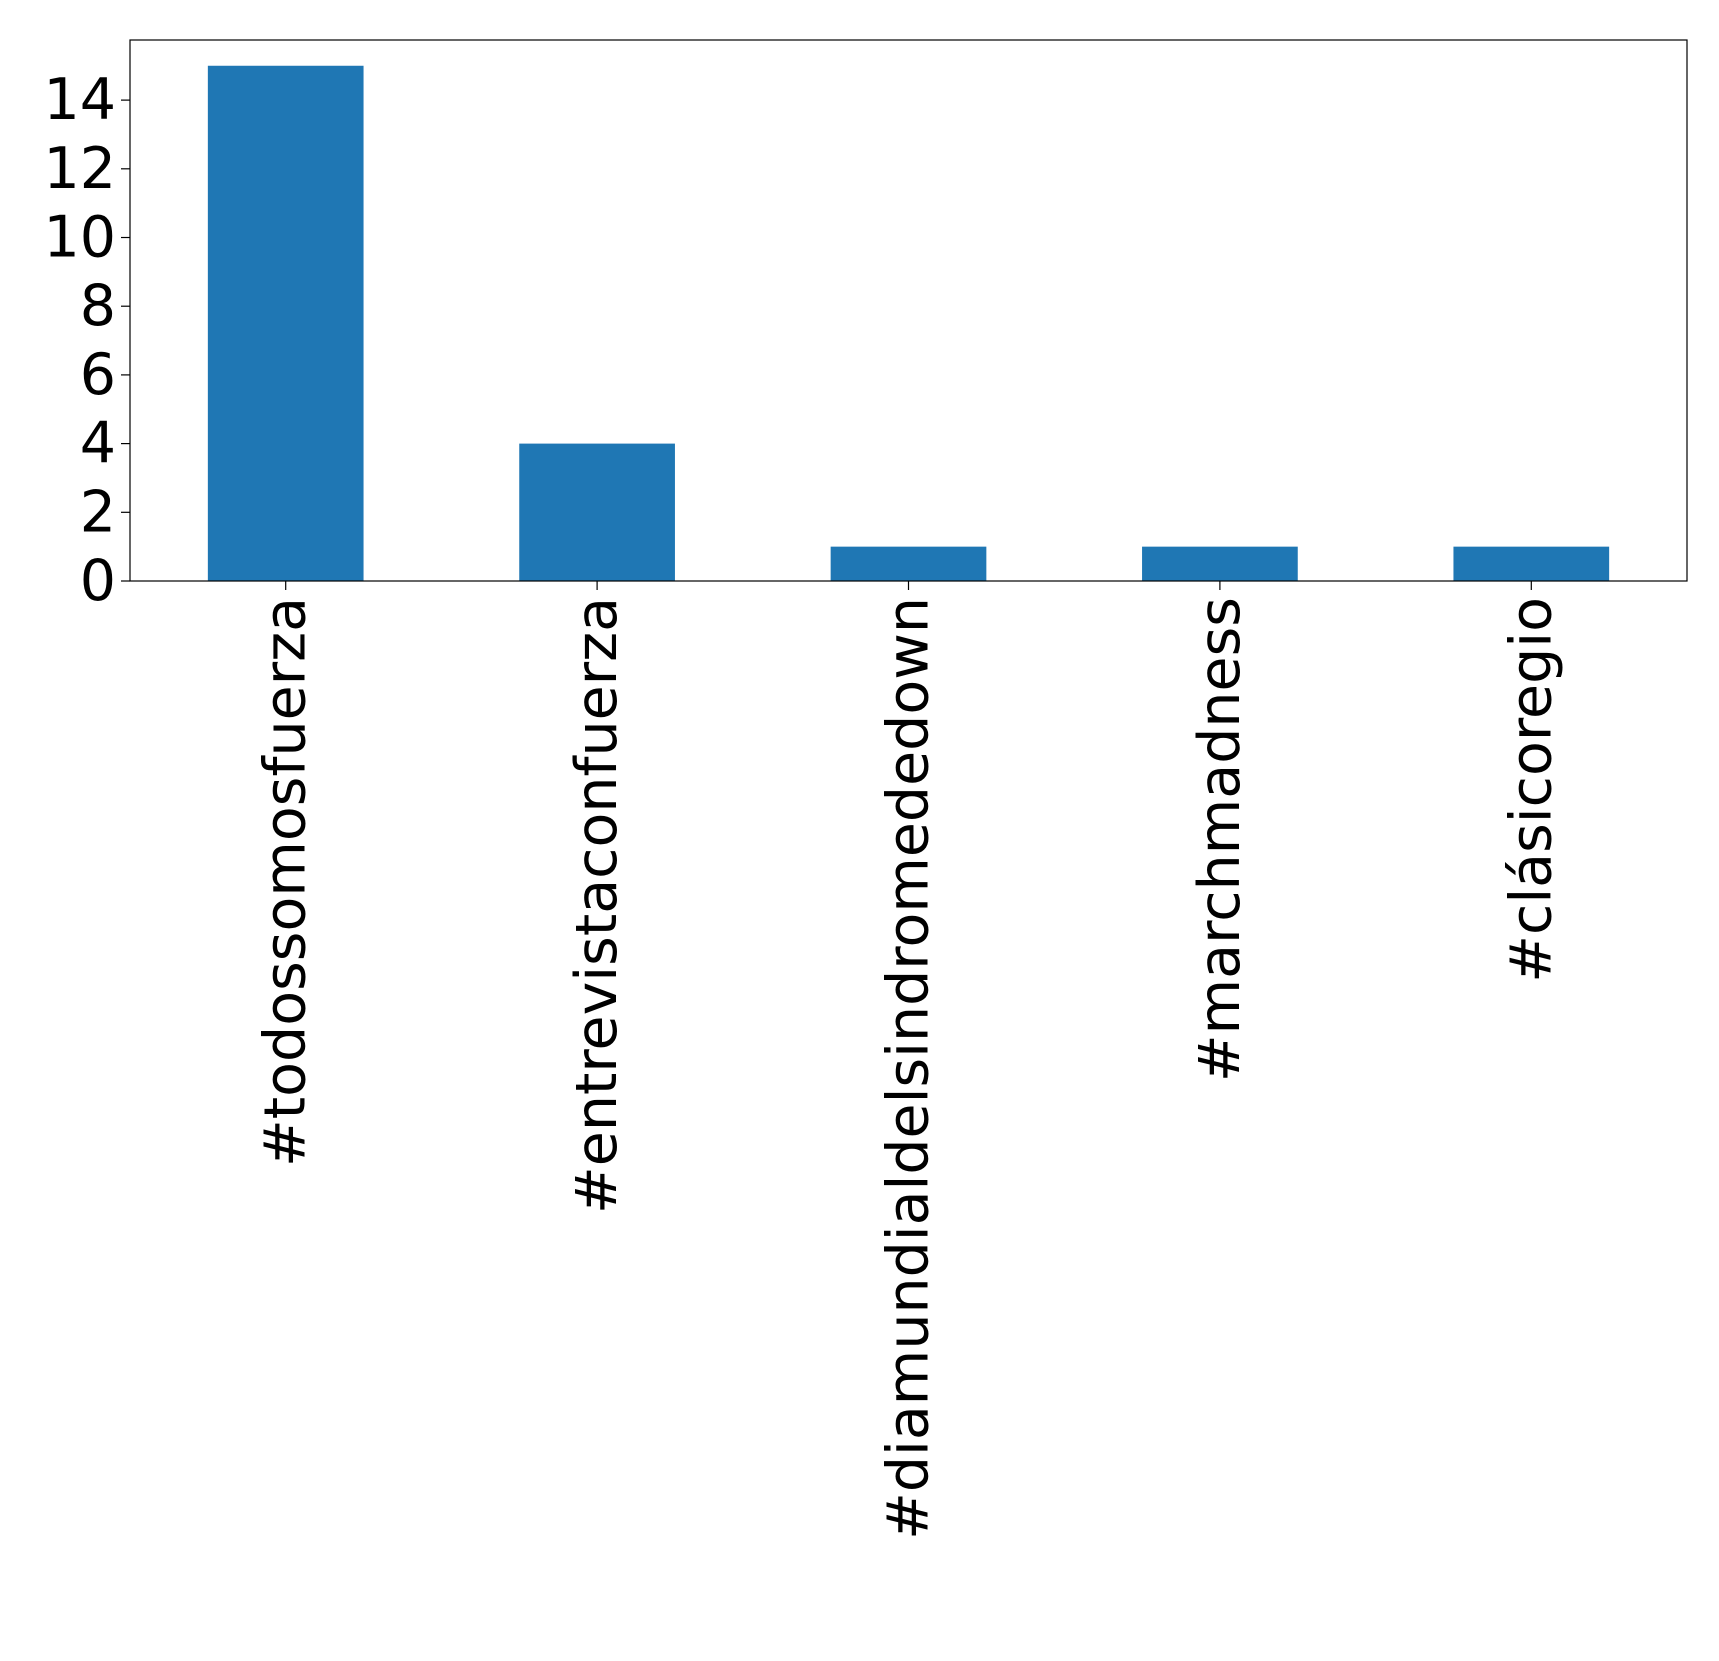 Image resolution: width=1719 pixels, height=1661 pixels. I want to click on y-tick-label: 2, so click(98, 512).